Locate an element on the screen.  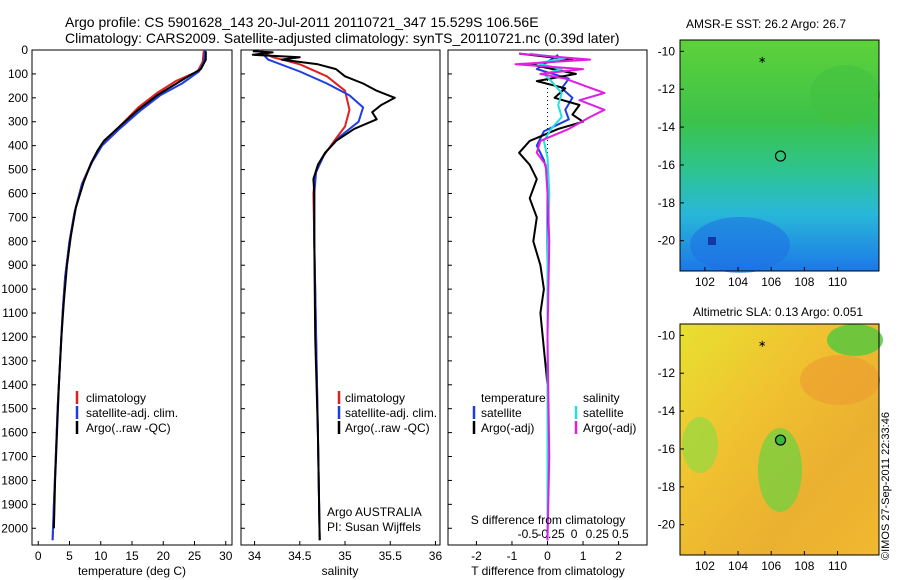
sla-green-patch-left is located at coordinates (700, 445).